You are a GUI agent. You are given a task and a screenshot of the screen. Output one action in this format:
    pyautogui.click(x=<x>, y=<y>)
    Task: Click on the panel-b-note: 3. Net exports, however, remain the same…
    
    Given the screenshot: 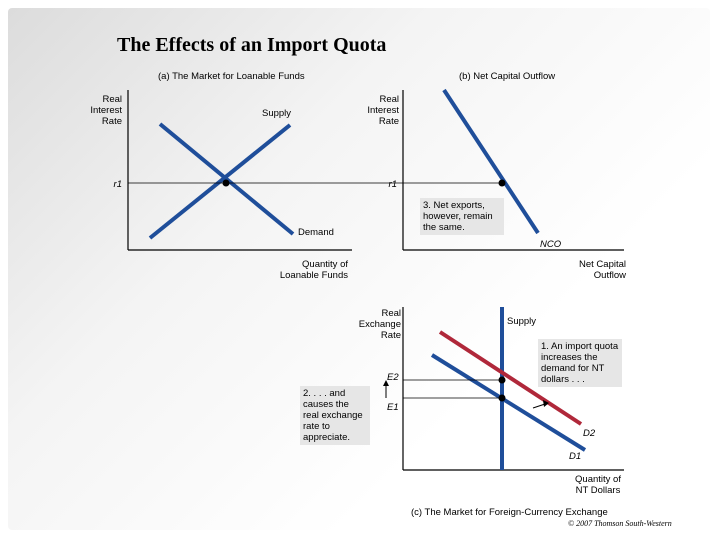 What is the action you would take?
    pyautogui.click(x=462, y=216)
    